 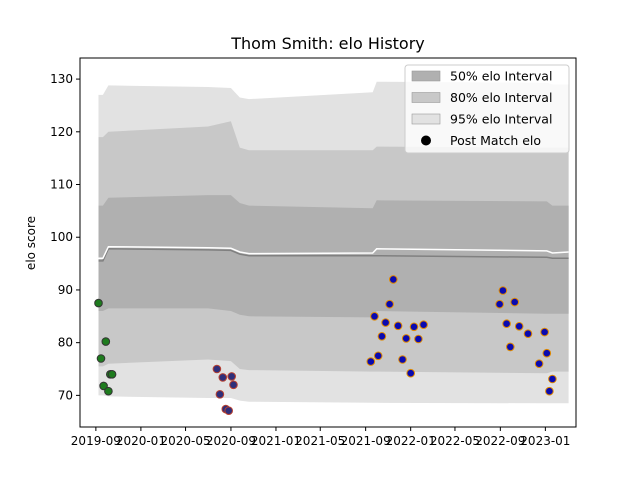 What do you see at coordinates (61, 237) in the screenshot?
I see `y-tick-label: 100` at bounding box center [61, 237].